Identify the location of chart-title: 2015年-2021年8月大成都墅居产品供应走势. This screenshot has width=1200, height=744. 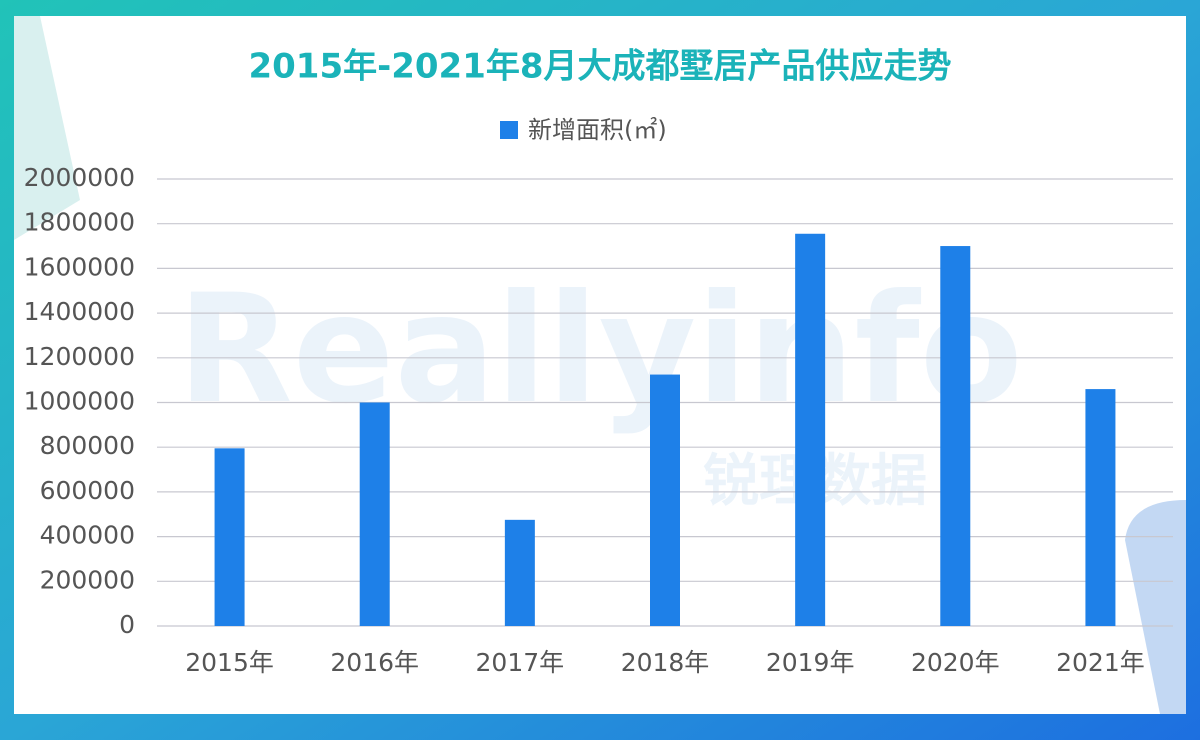
(599, 67).